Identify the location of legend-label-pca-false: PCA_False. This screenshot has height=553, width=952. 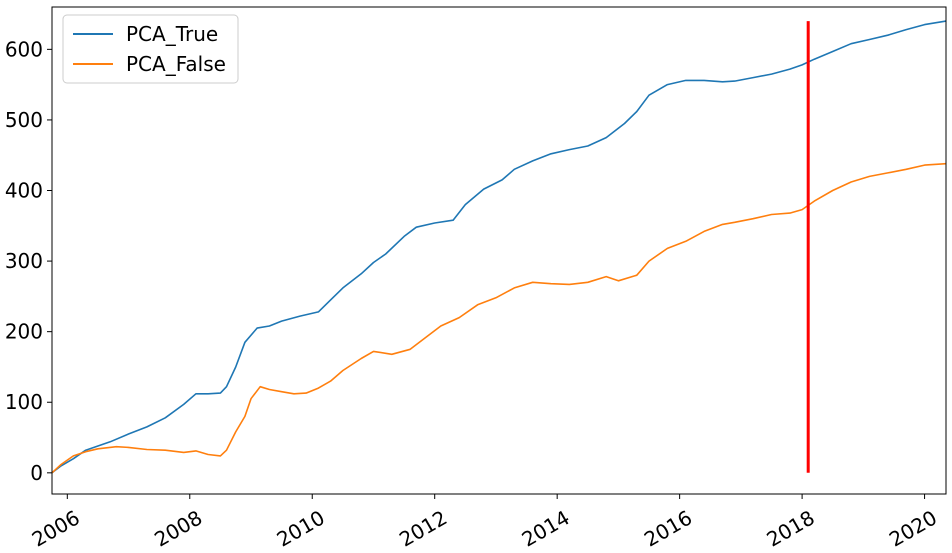
(176, 64).